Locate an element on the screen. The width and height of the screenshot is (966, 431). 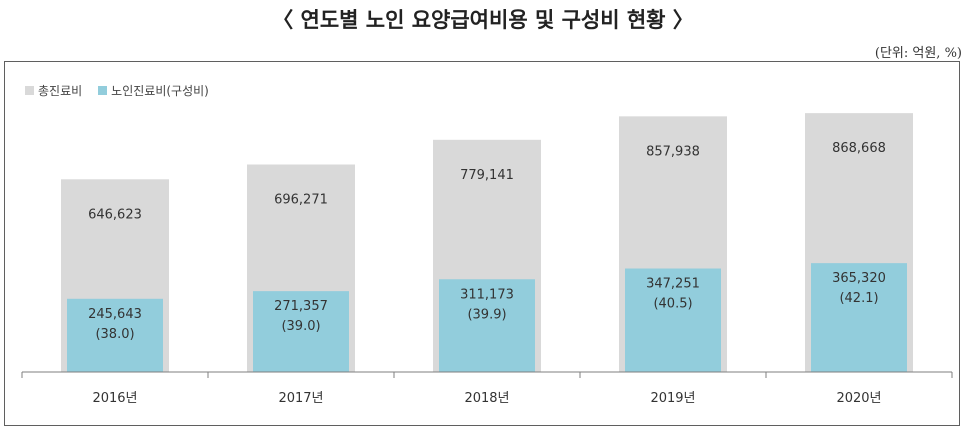
legend-swatch-total is located at coordinates (29, 90).